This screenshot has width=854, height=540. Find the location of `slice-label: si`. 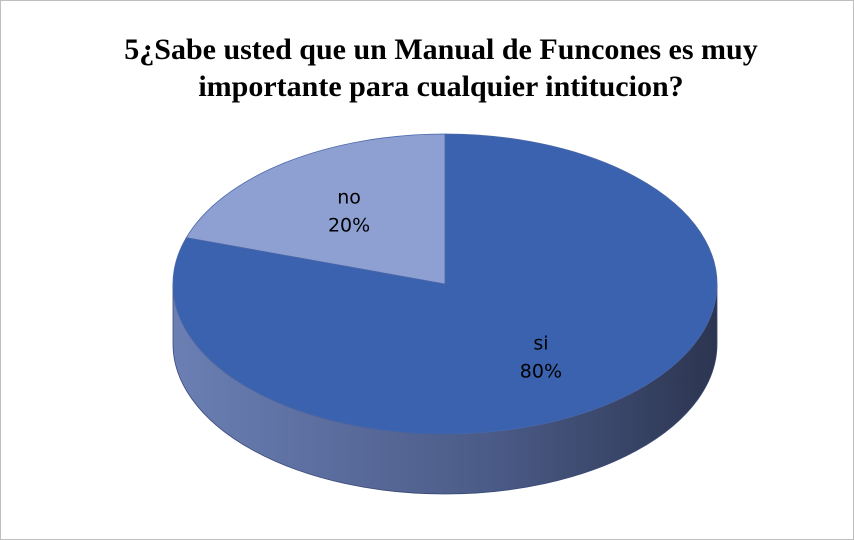

slice-label: si is located at coordinates (540, 343).